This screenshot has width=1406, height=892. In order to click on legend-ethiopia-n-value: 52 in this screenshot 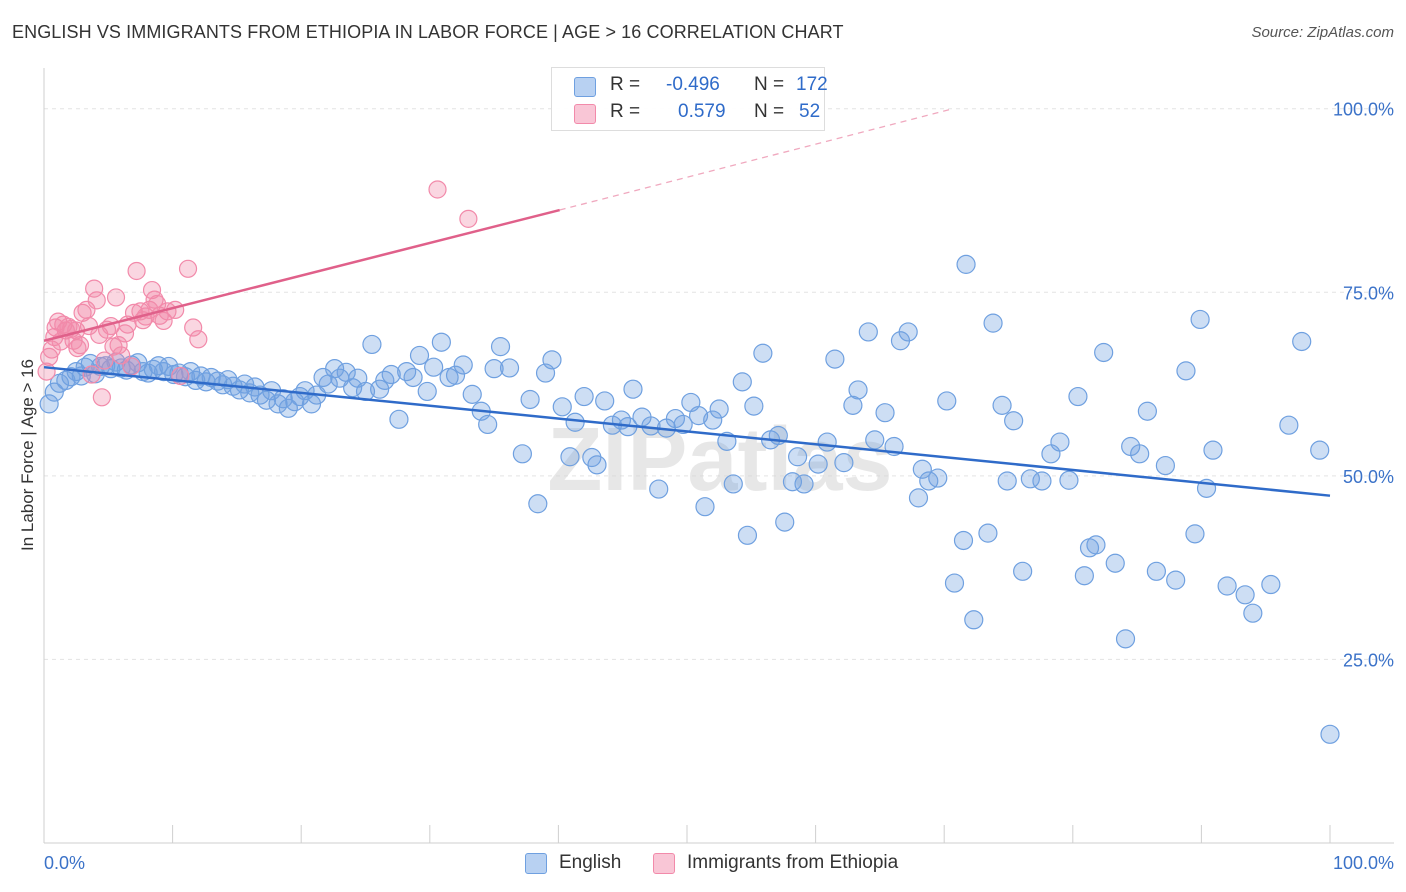, I will do `click(810, 111)`.